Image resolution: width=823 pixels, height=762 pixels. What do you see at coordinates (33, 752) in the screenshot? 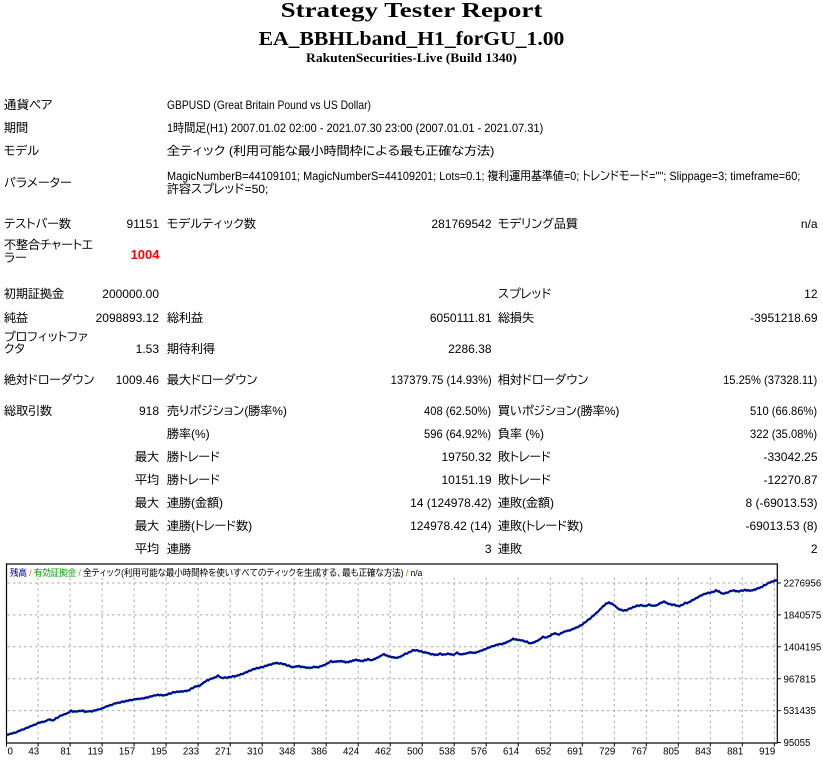
I see `svg-text: 43` at bounding box center [33, 752].